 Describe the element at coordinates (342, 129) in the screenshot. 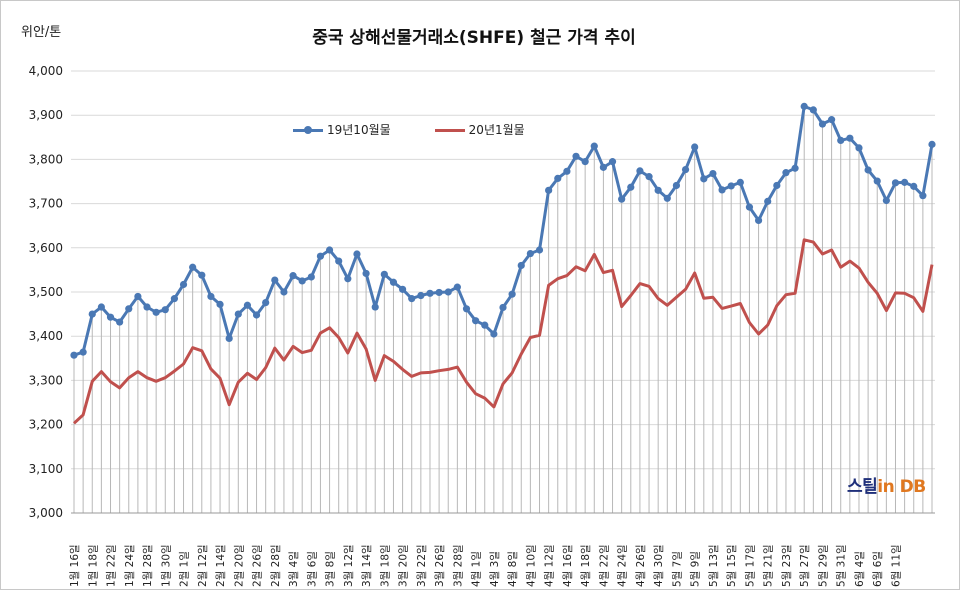

I see `legend-item-series1: 19년10월물` at that location.